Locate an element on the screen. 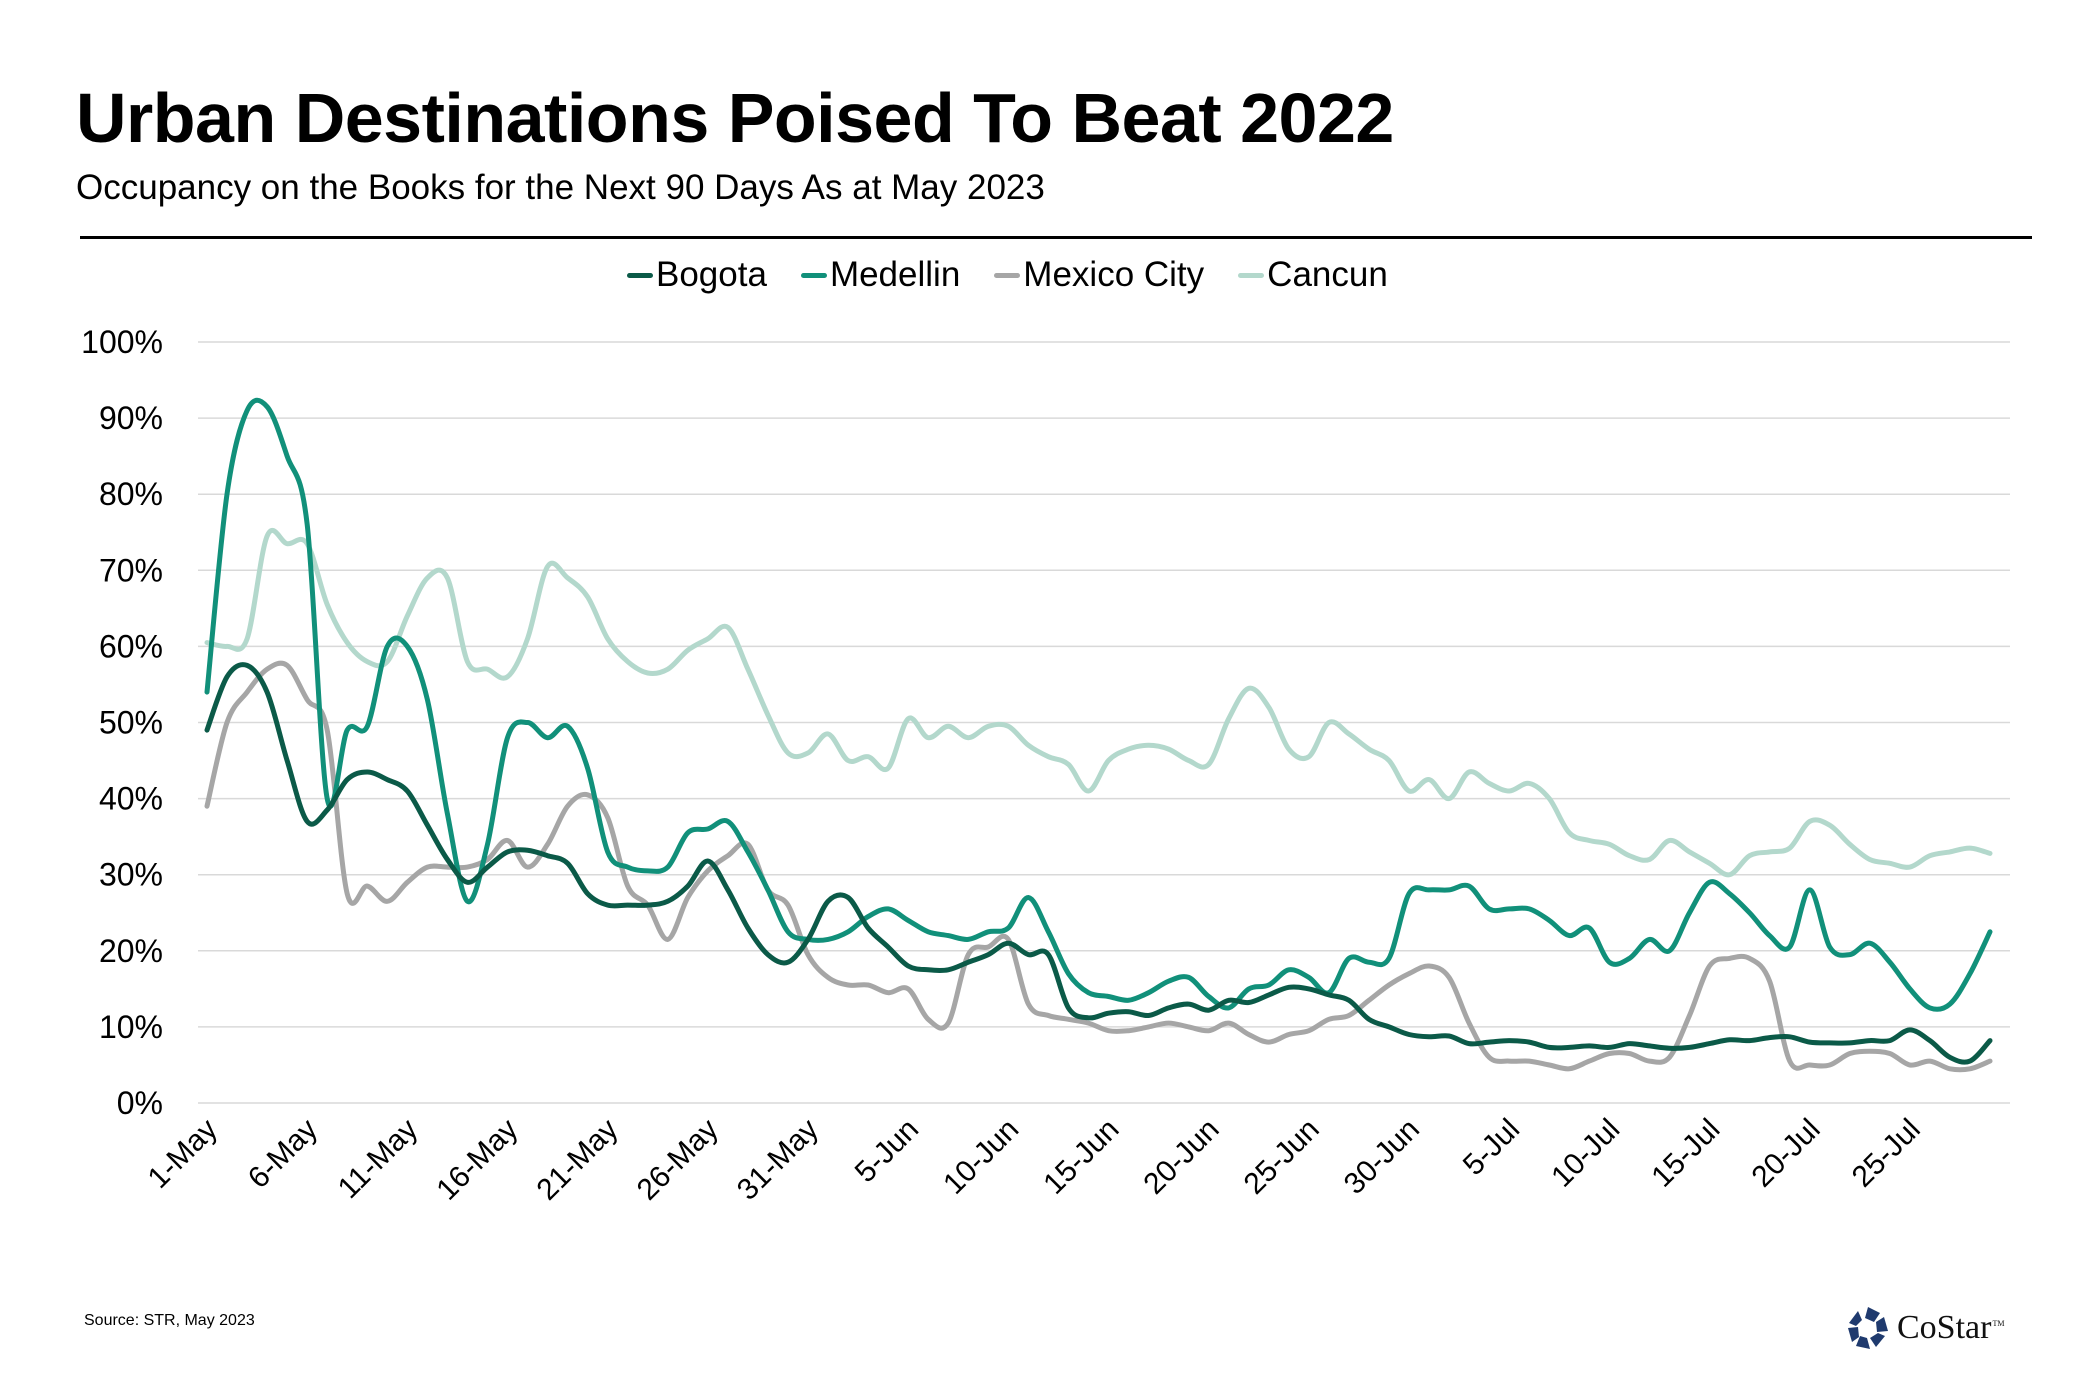 The height and width of the screenshot is (1400, 2100). y-tick-label: 10% is located at coordinates (131, 1027).